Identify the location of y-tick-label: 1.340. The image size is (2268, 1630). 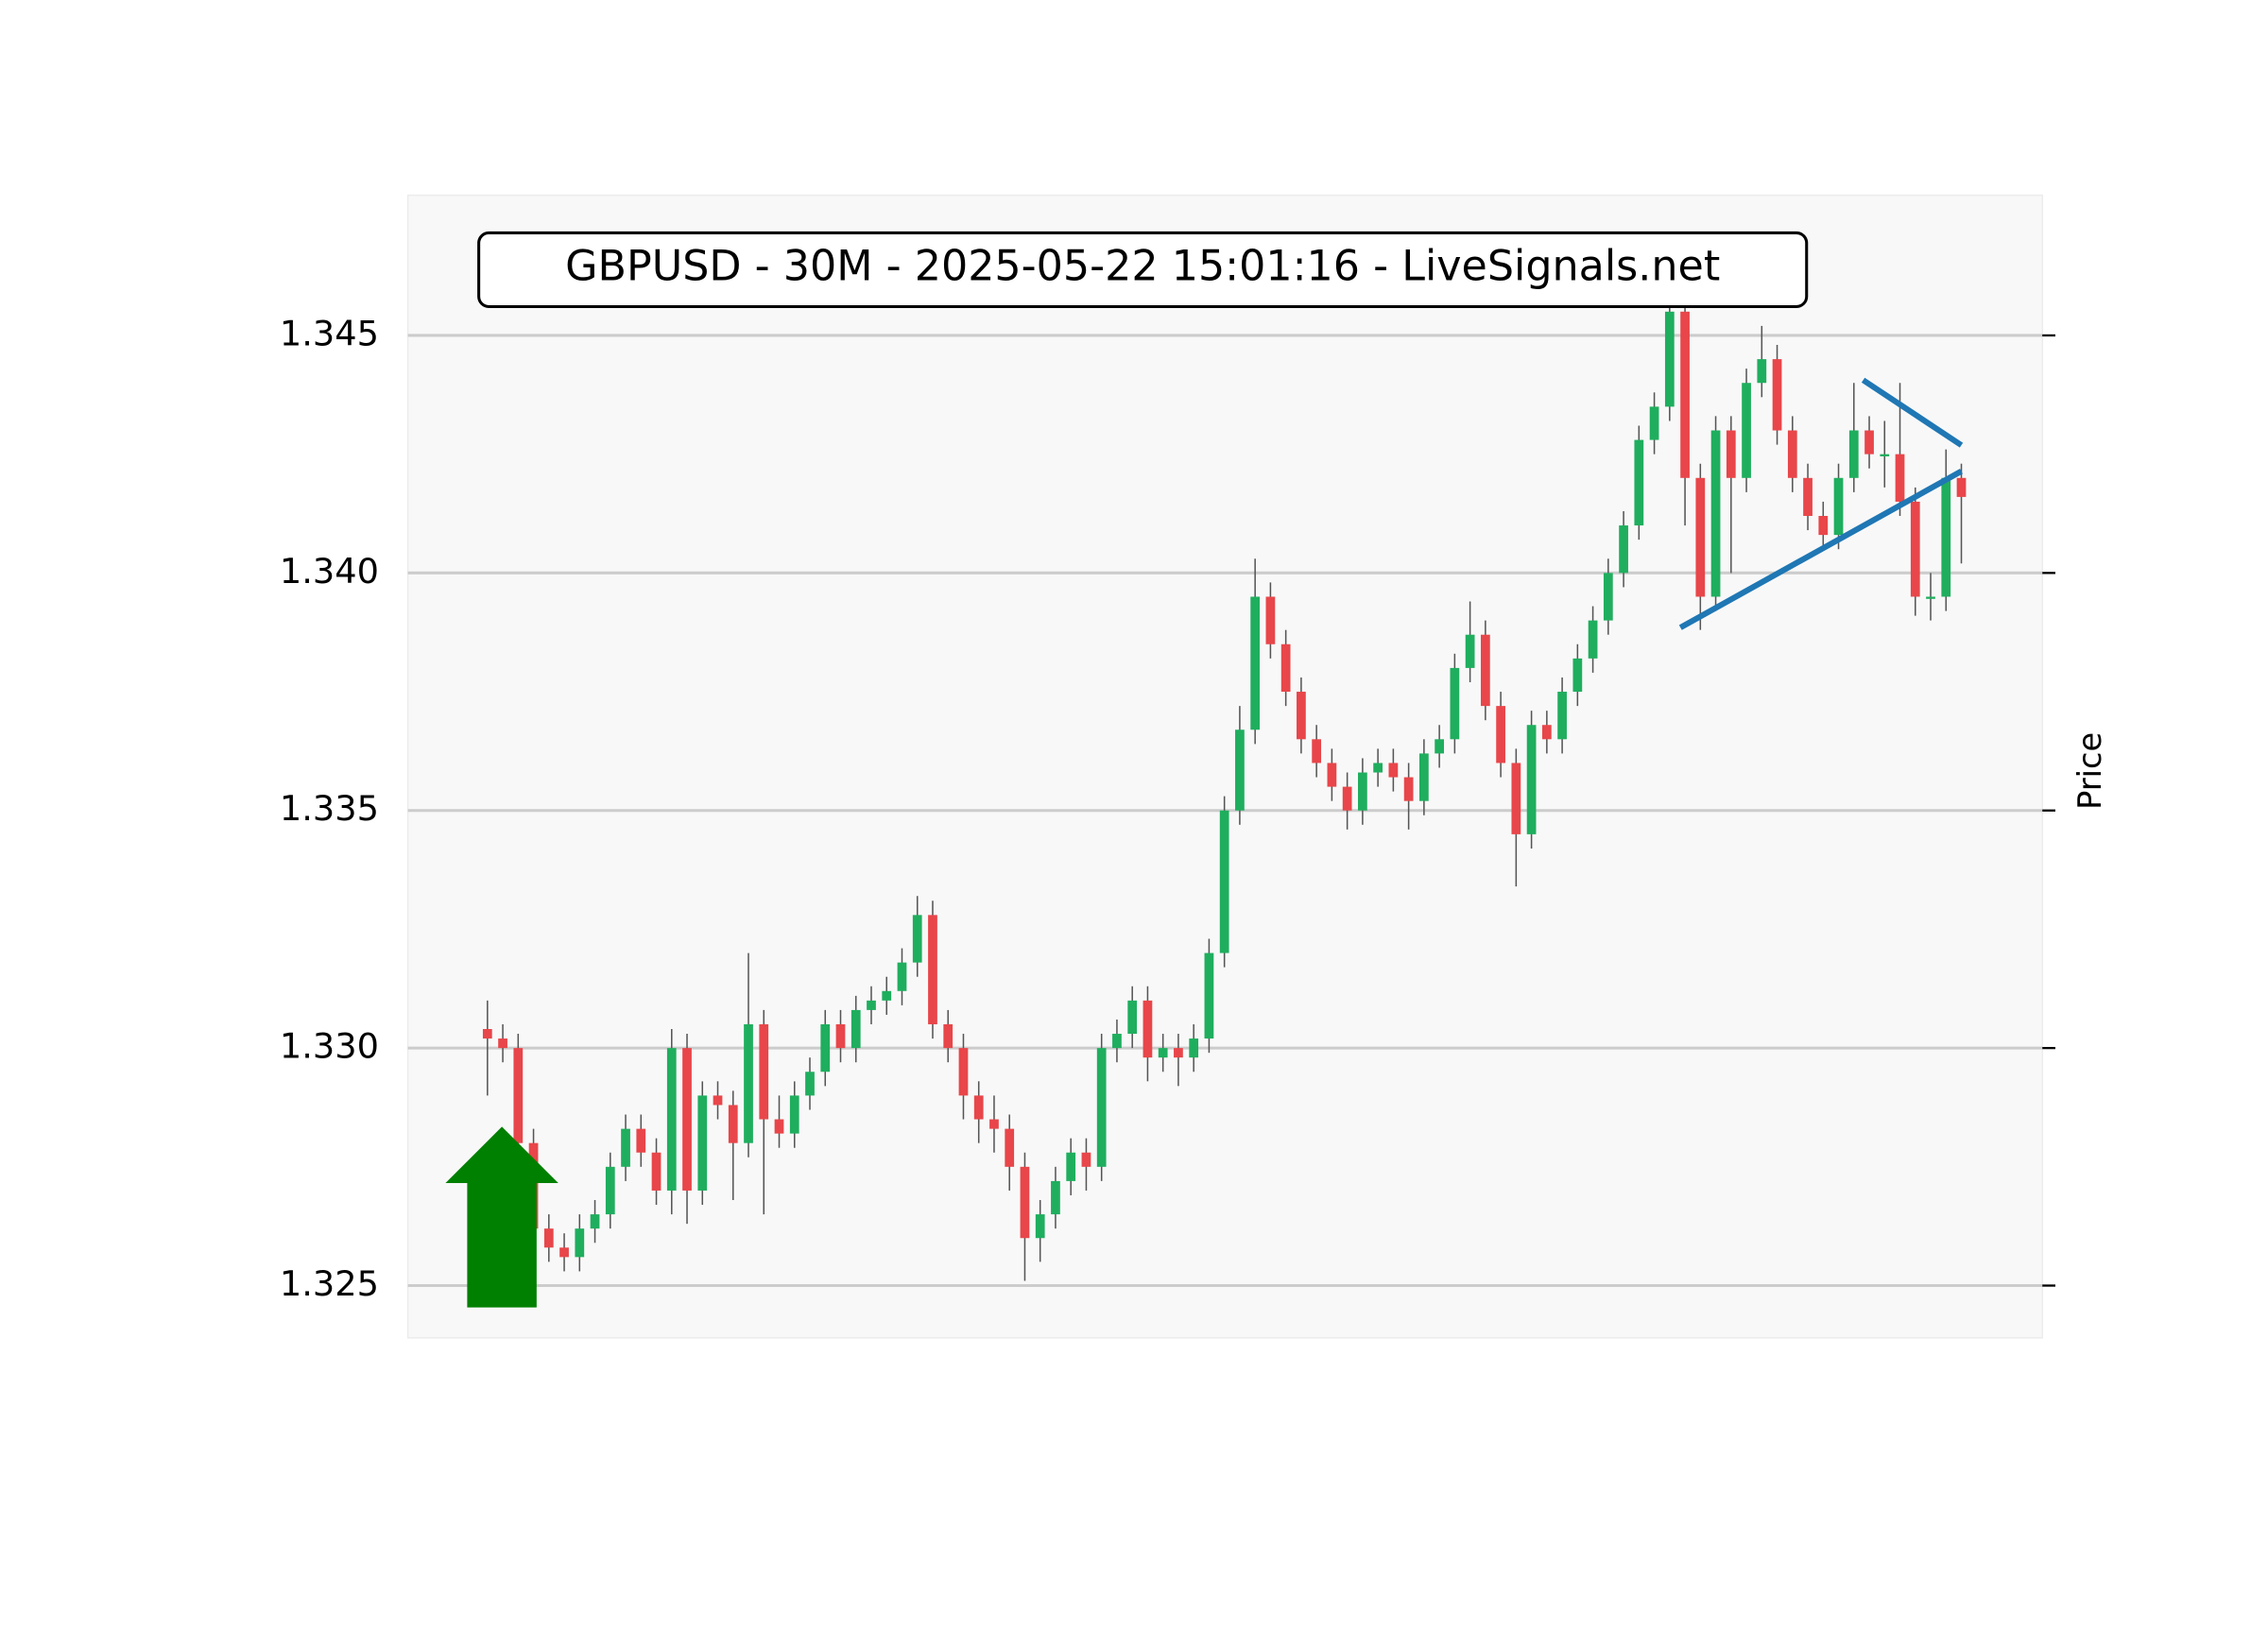
(329, 572).